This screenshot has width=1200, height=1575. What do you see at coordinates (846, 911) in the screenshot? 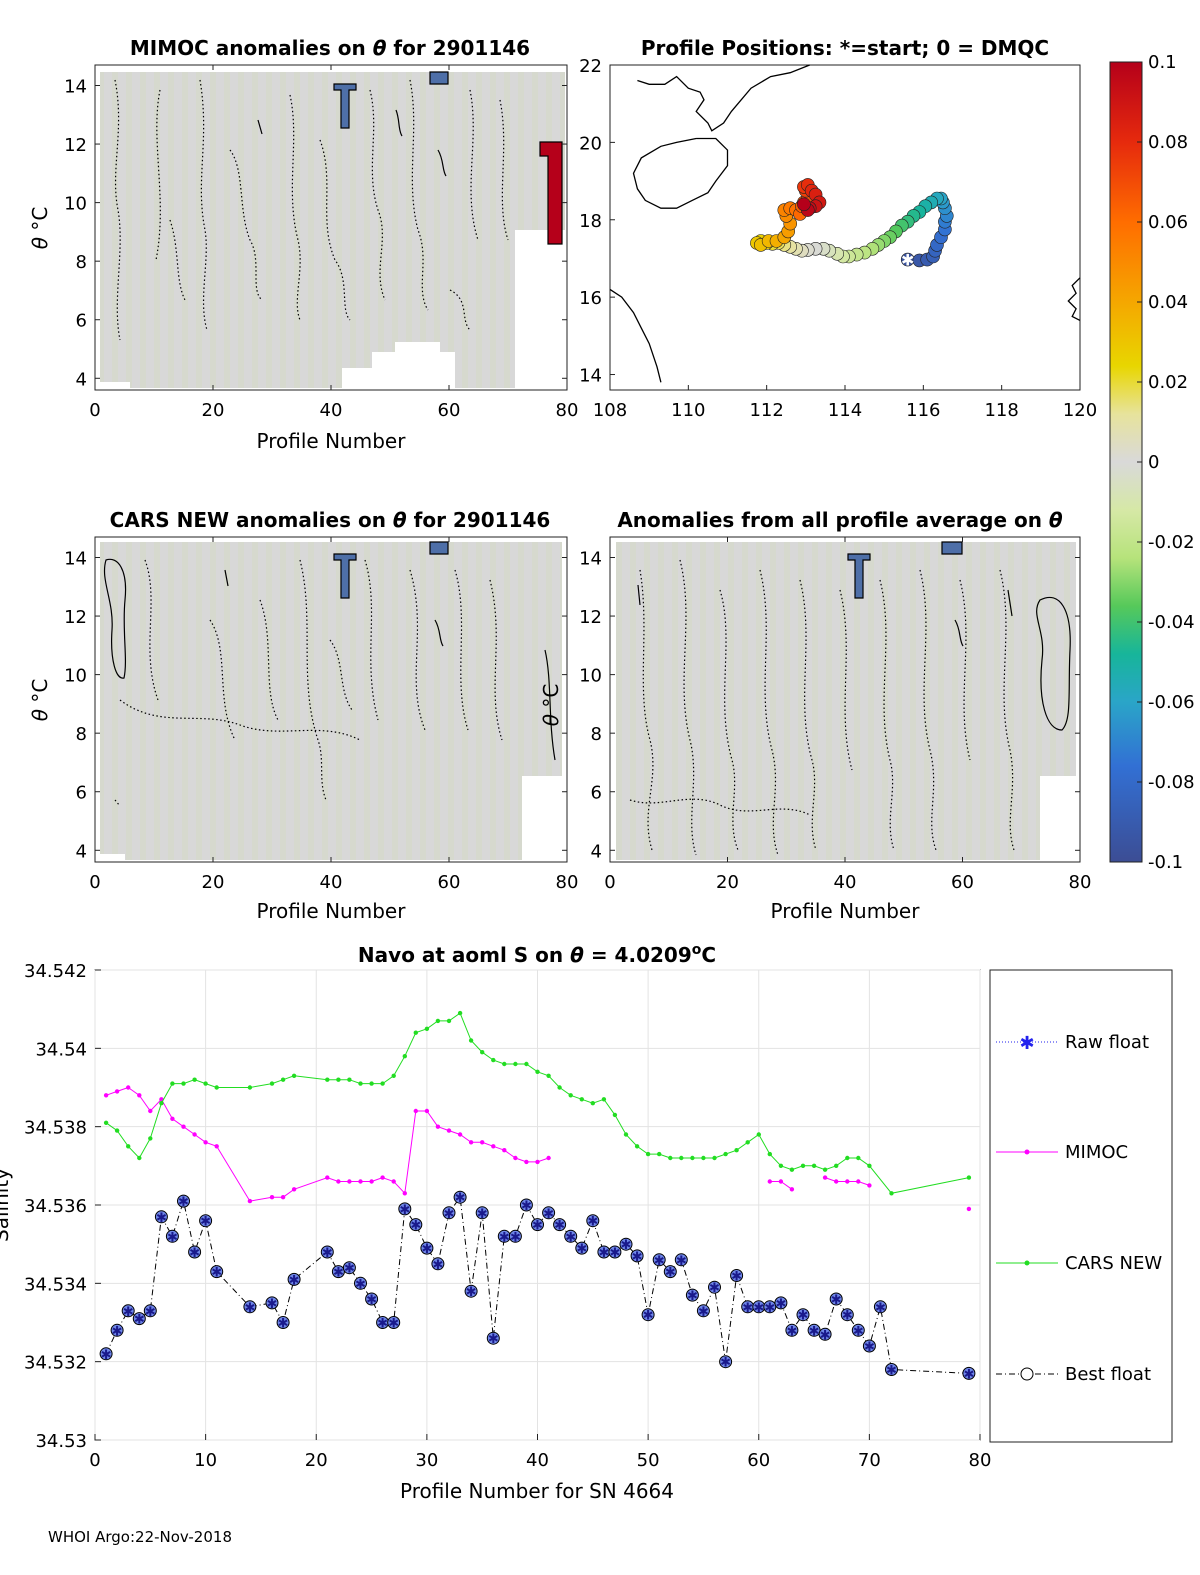
I see `average-xlabel: Profile Number` at bounding box center [846, 911].